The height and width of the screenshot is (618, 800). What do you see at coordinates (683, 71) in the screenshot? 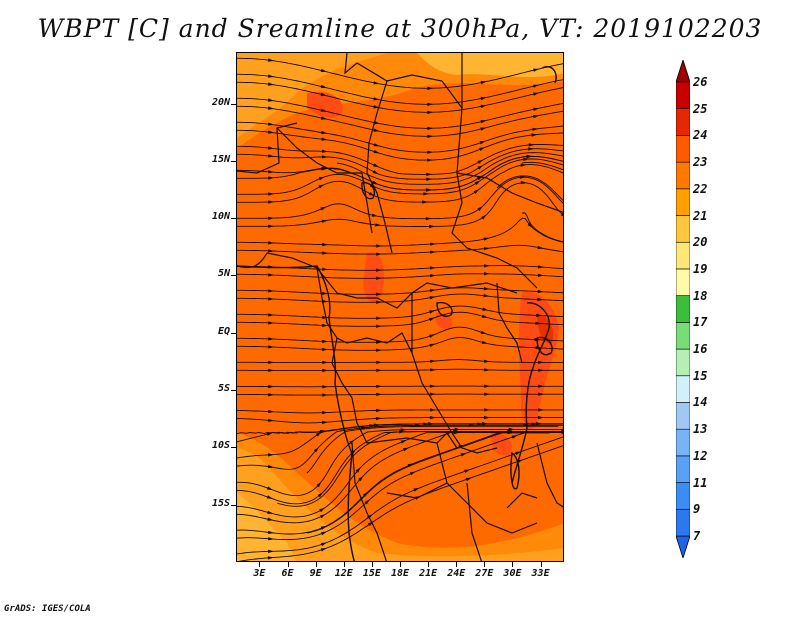
I see `colorbar-max-triangle` at bounding box center [683, 71].